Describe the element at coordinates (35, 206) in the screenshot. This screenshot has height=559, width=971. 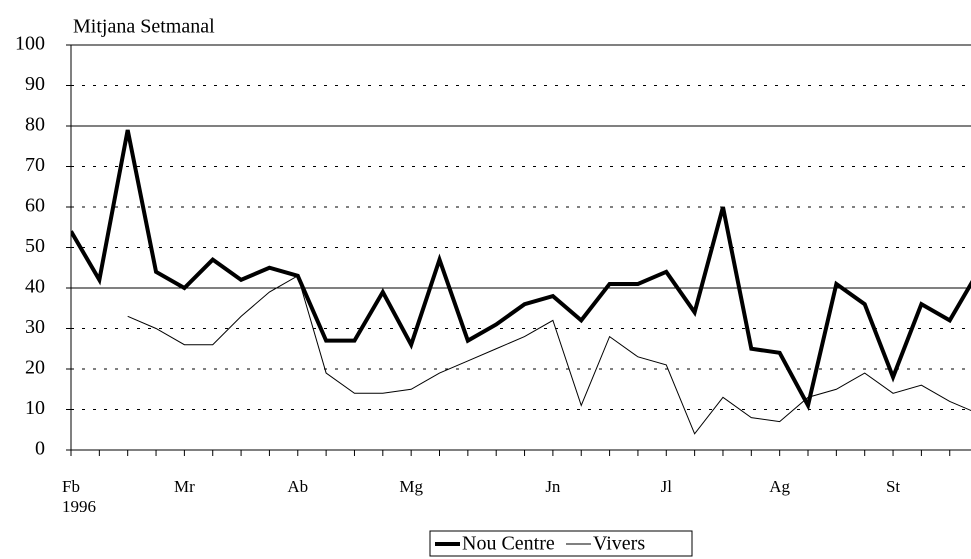
I see `y-tick-label: 60` at that location.